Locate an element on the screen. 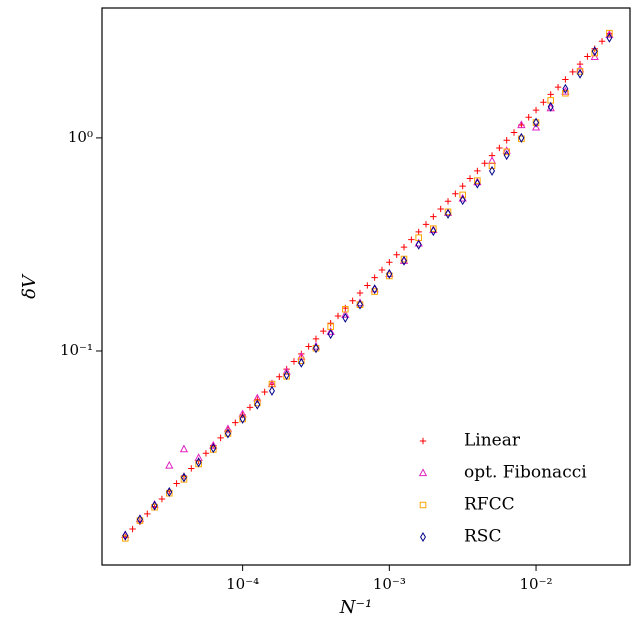 This screenshot has width=637, height=626. x-axis-label: N⁻¹ is located at coordinates (355, 607).